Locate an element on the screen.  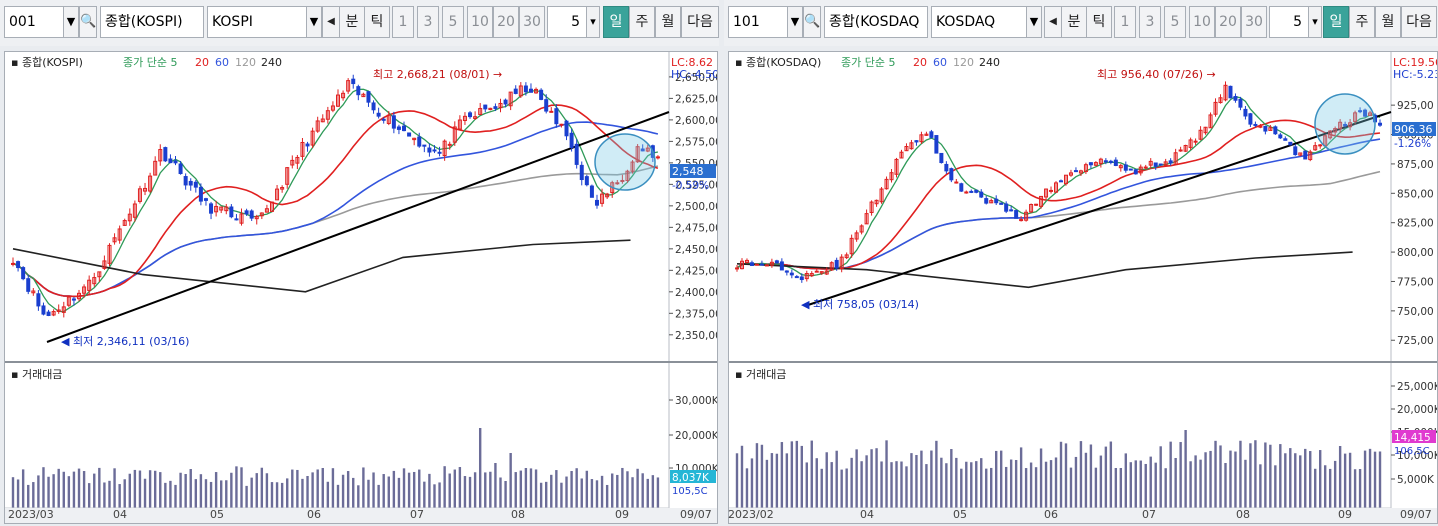
low-label: ◀ 최저 758,05 (03/14) is located at coordinates (860, 304).